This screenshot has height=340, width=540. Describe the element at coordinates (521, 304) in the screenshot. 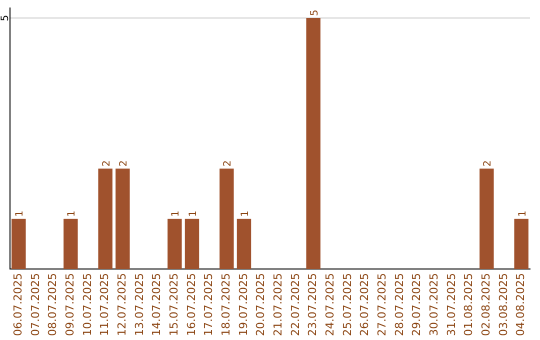

I see `x-tick-label: 04.08.2025` at that location.